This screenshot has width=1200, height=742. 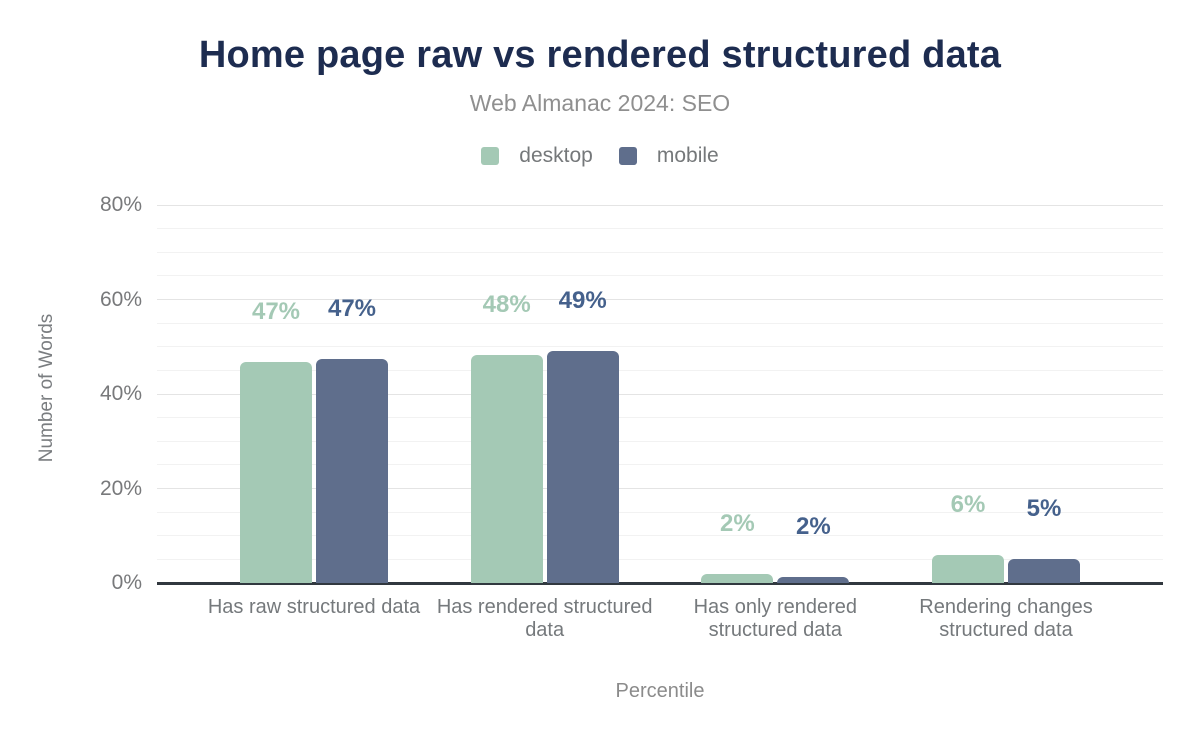 What do you see at coordinates (276, 311) in the screenshot?
I see `bar-value-label-desktop-0: 47%` at bounding box center [276, 311].